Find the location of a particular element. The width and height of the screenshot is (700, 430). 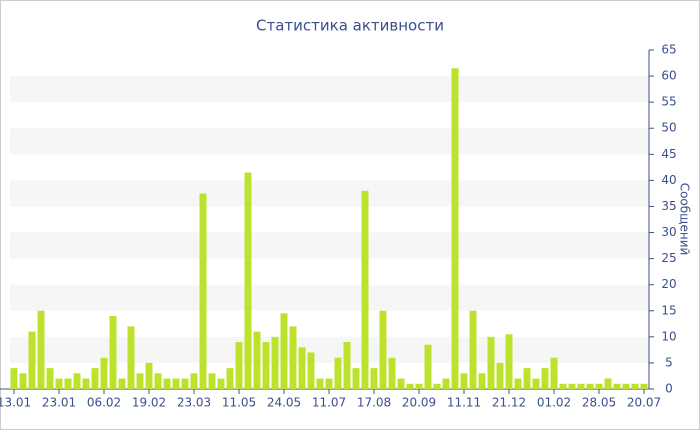

y-tick-label: 50 is located at coordinates (668, 128).